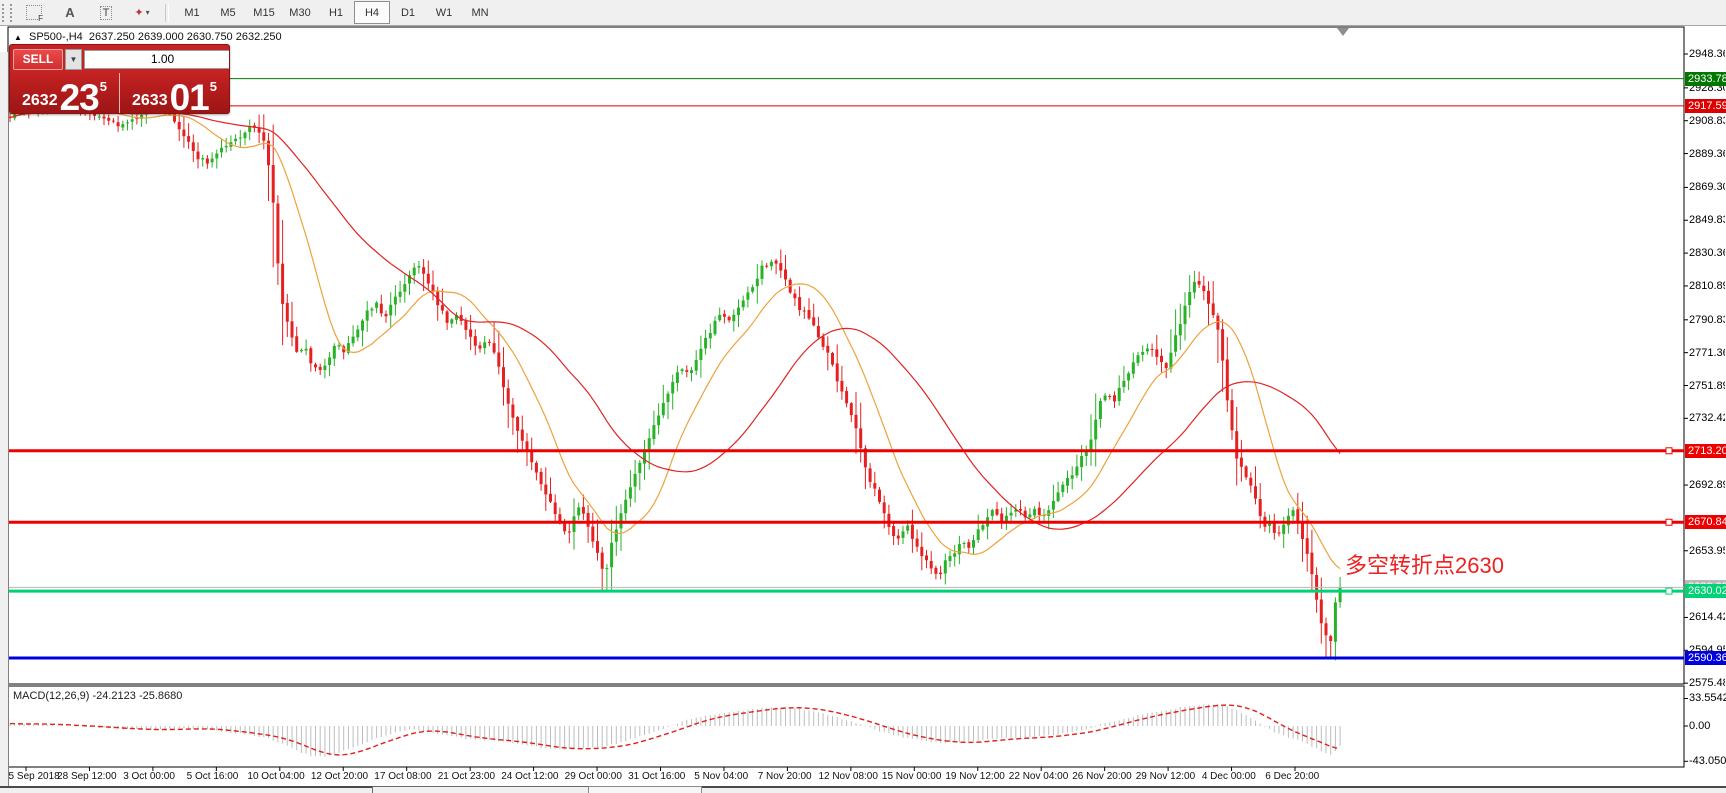 The width and height of the screenshot is (1726, 793). I want to click on sell-price-big: 23, so click(79, 95).